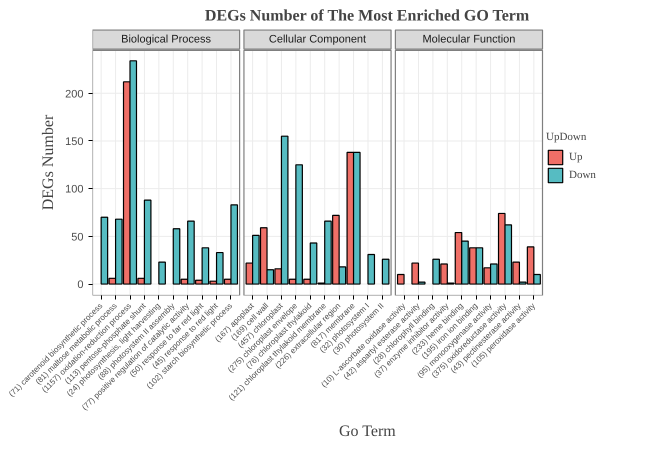 The height and width of the screenshot is (475, 651). Describe the element at coordinates (74, 142) in the screenshot. I see `y-tick-label: 150` at that location.